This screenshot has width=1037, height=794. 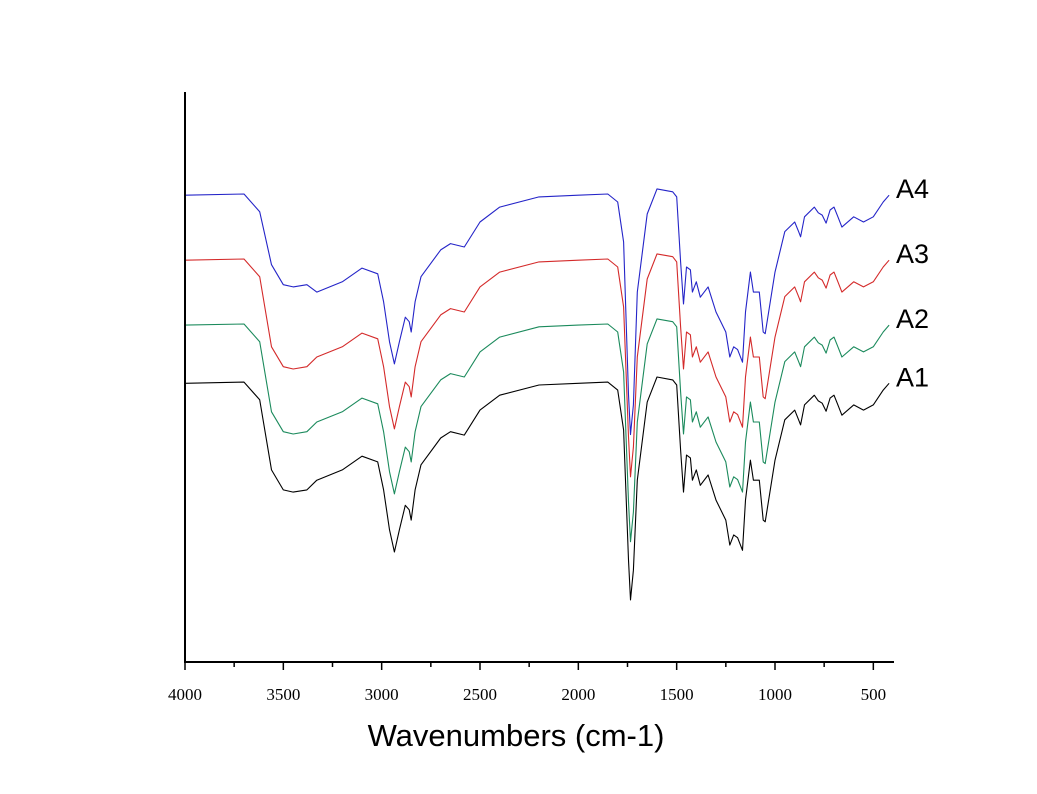 What do you see at coordinates (912, 319) in the screenshot?
I see `series-label-a2: A2` at bounding box center [912, 319].